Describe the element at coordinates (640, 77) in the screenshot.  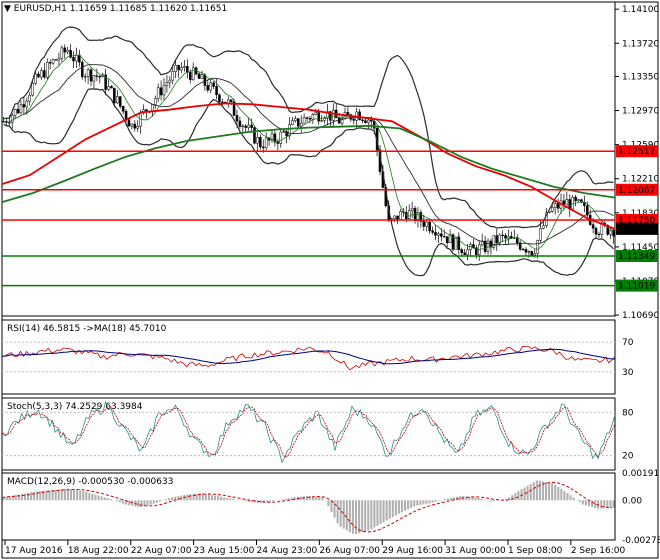
I see `price-ytick-label: 1.13350` at that location.